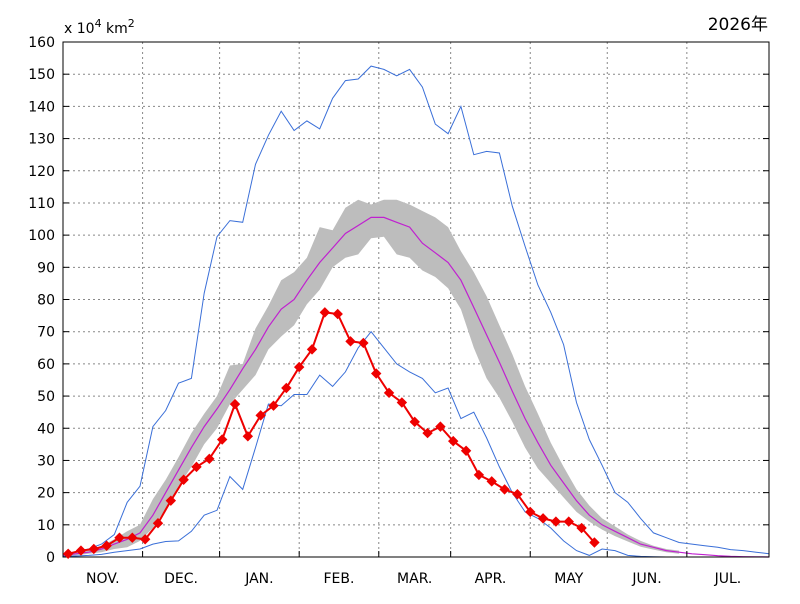 The height and width of the screenshot is (604, 800). What do you see at coordinates (46, 494) in the screenshot?
I see `y-tick-label: 20` at bounding box center [46, 494].